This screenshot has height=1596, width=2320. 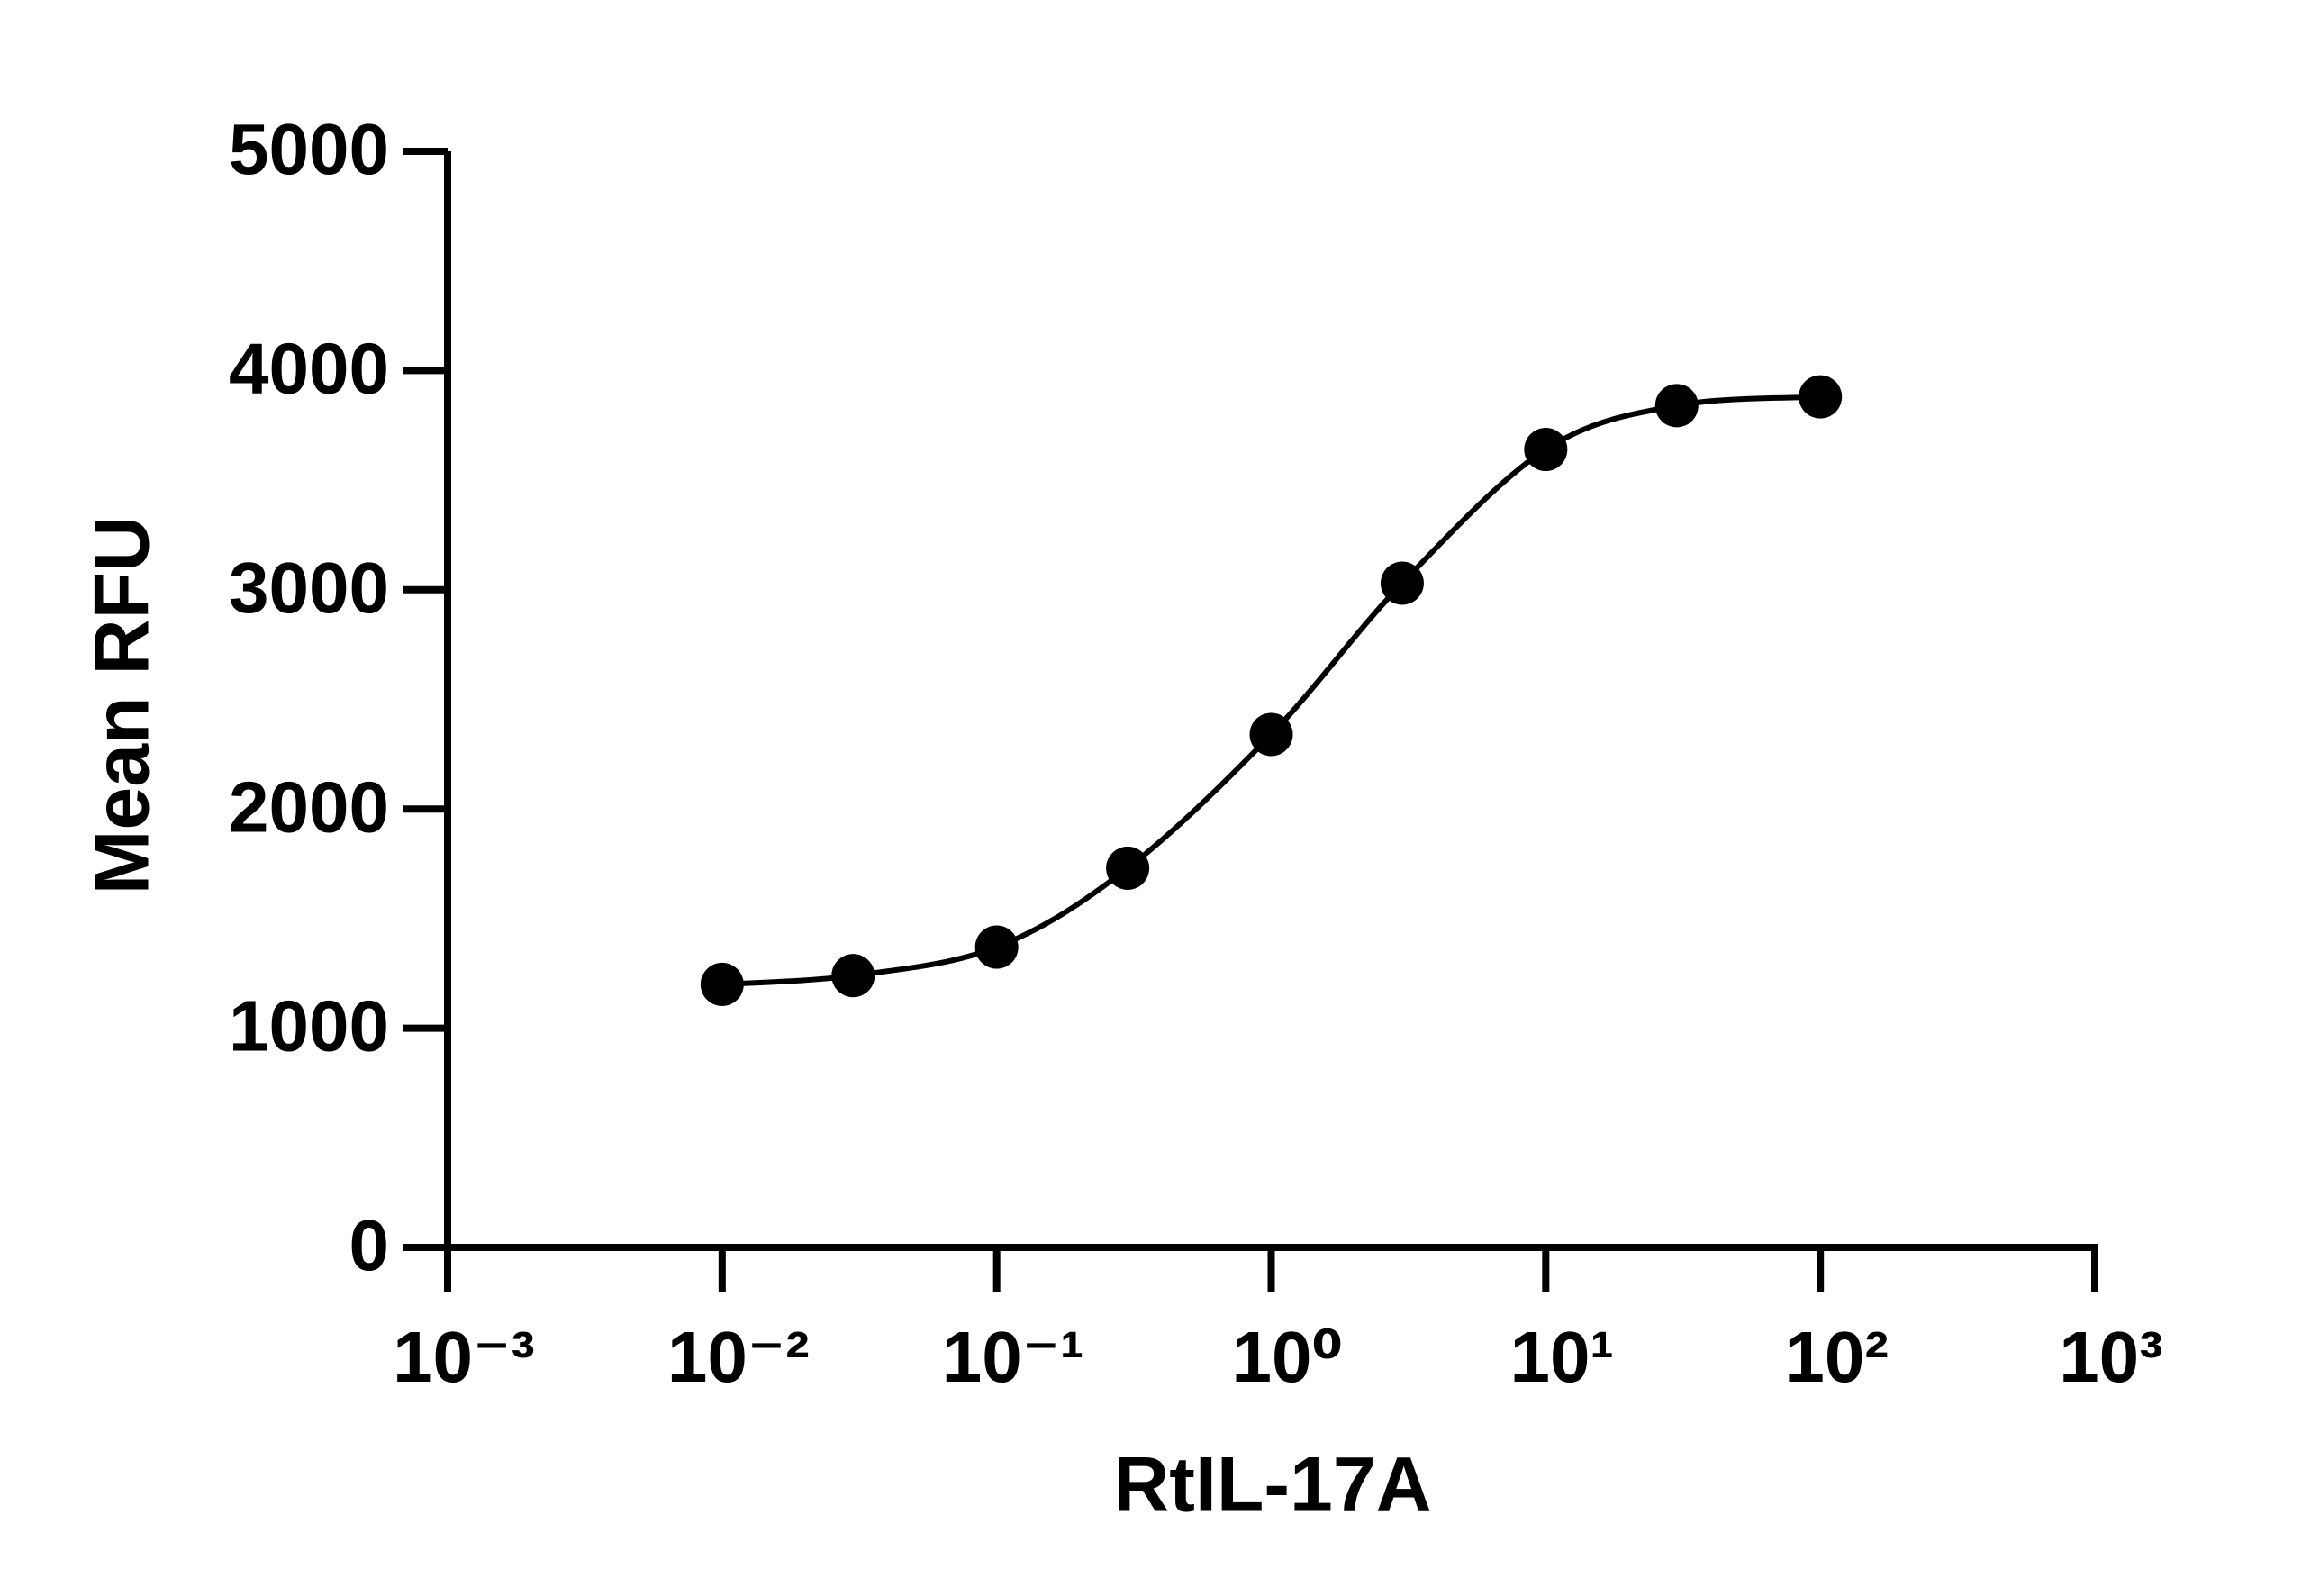 I want to click on y-tick-label: 5000, so click(x=309, y=149).